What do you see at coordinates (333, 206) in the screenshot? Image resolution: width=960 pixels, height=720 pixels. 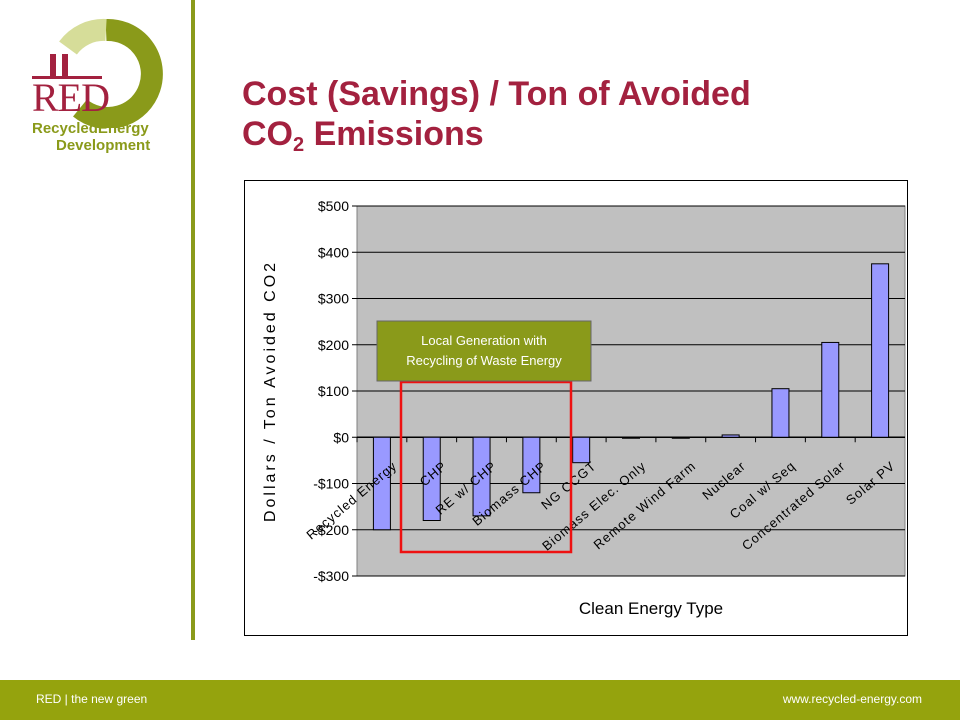 I see `y-tick-label: $500` at bounding box center [333, 206].